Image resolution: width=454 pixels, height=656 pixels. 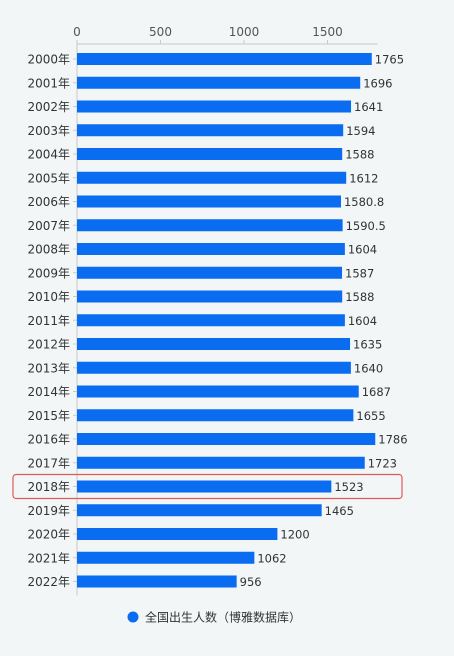 I want to click on legend-marker, so click(x=133, y=617).